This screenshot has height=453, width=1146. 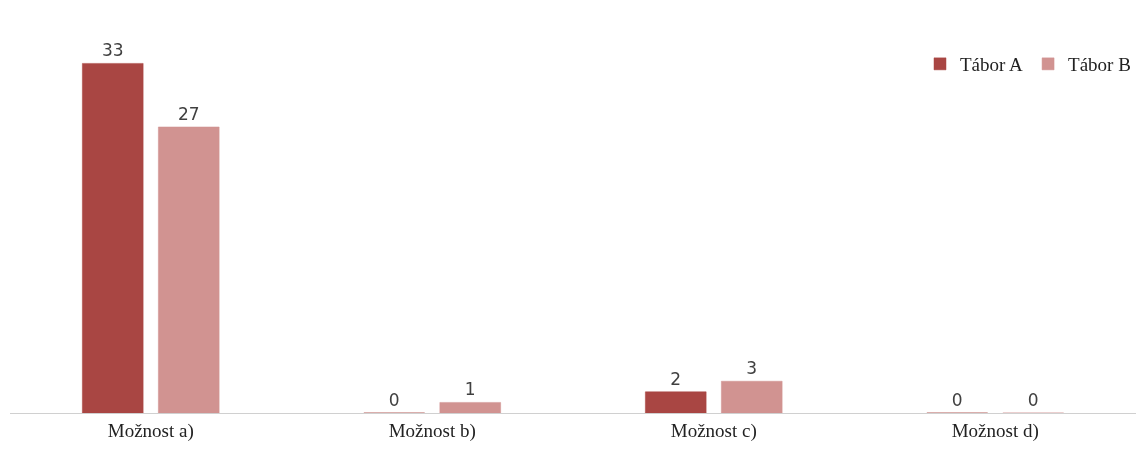 I want to click on x-tick-label: Možnost a), so click(x=150, y=430).